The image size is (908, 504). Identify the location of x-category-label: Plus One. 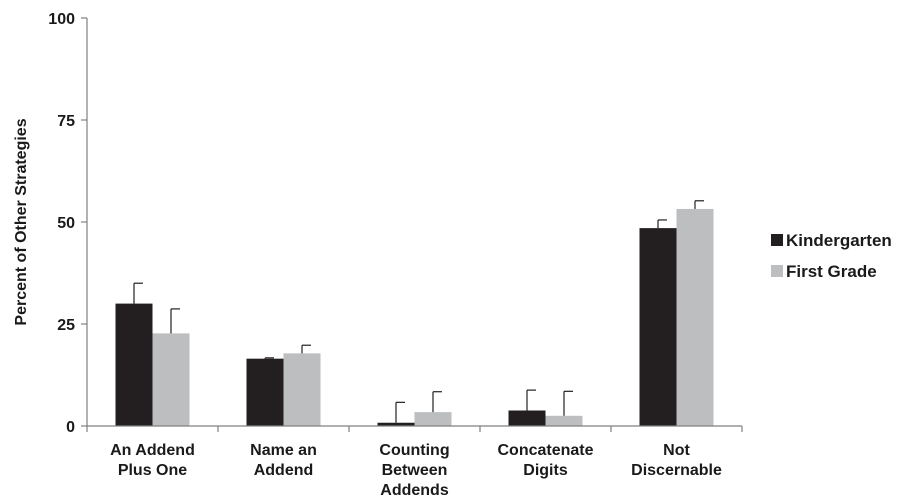
(152, 470).